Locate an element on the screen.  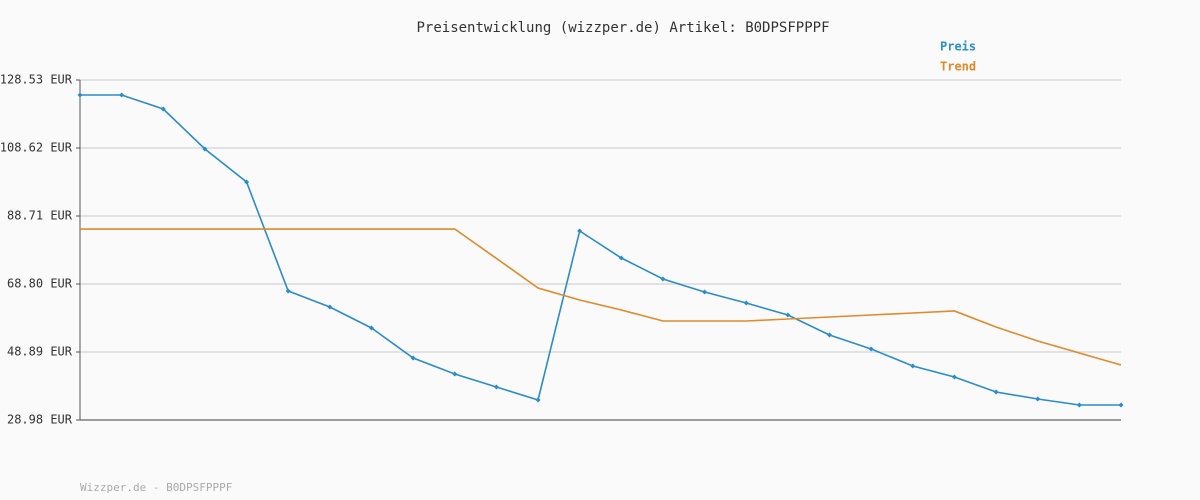
y-tick-label: 48.89 EUR is located at coordinates (40, 352).